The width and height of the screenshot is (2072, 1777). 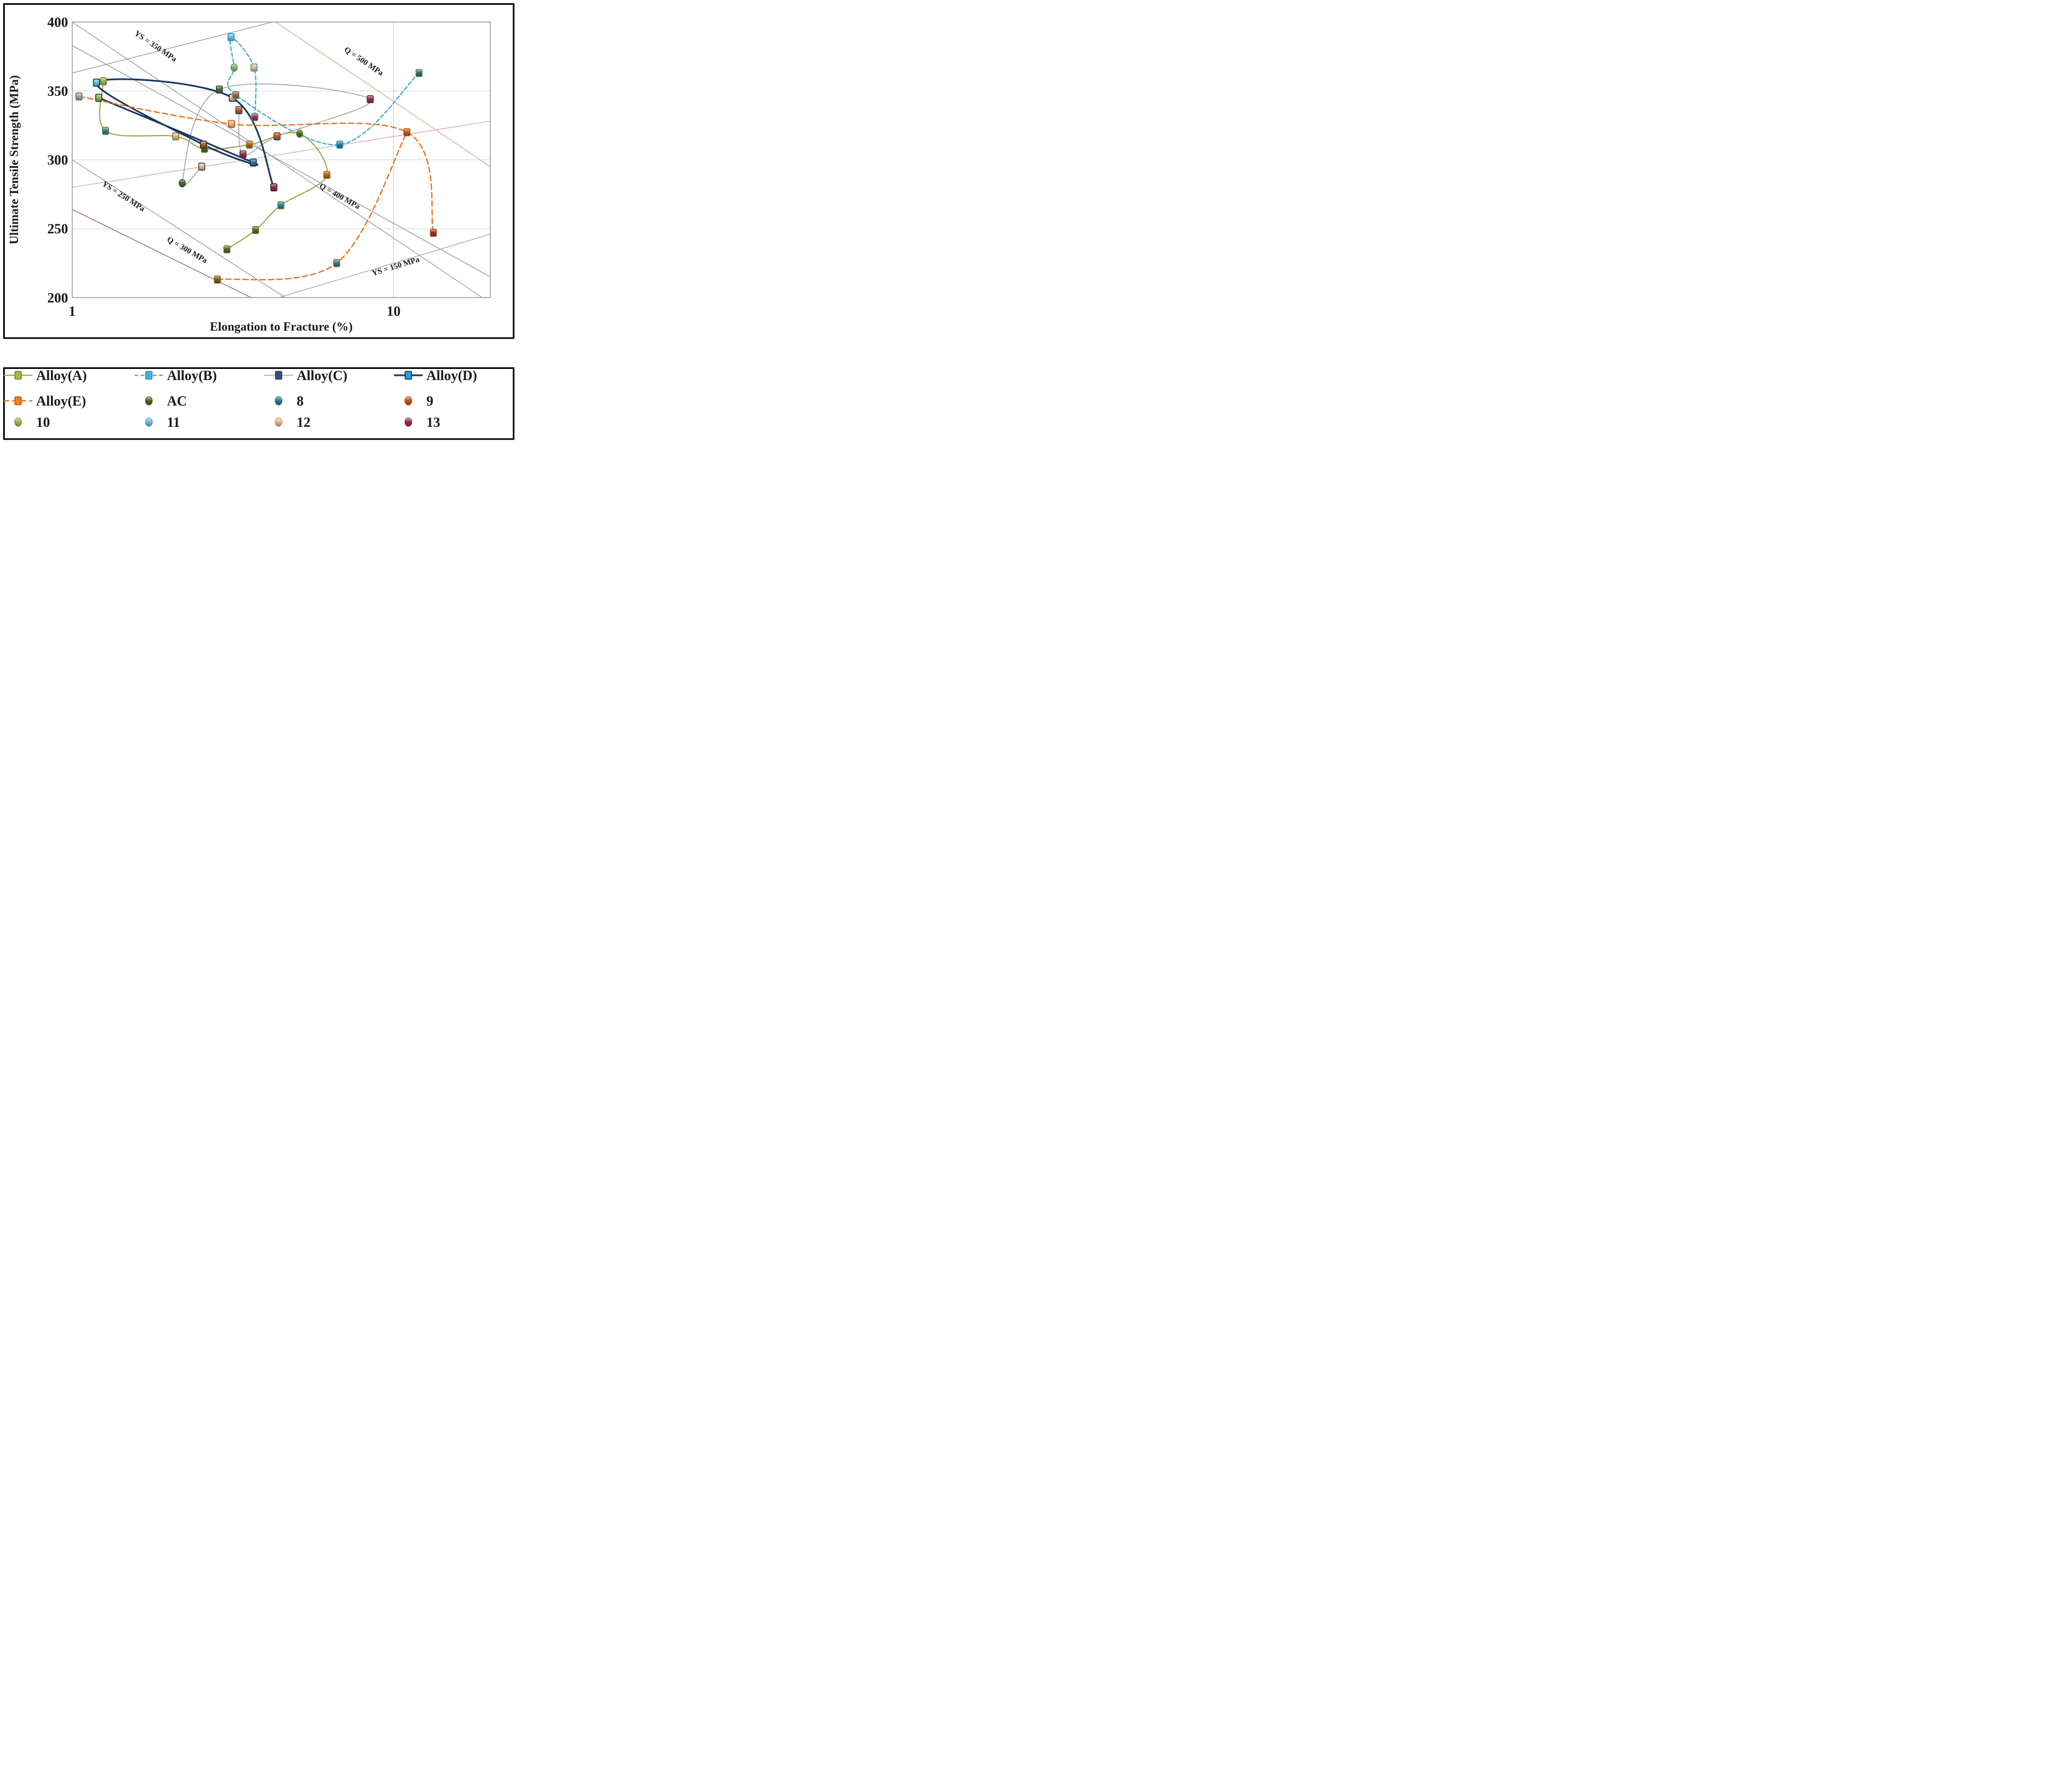 I want to click on marker-alloy-b--0, so click(x=419, y=73).